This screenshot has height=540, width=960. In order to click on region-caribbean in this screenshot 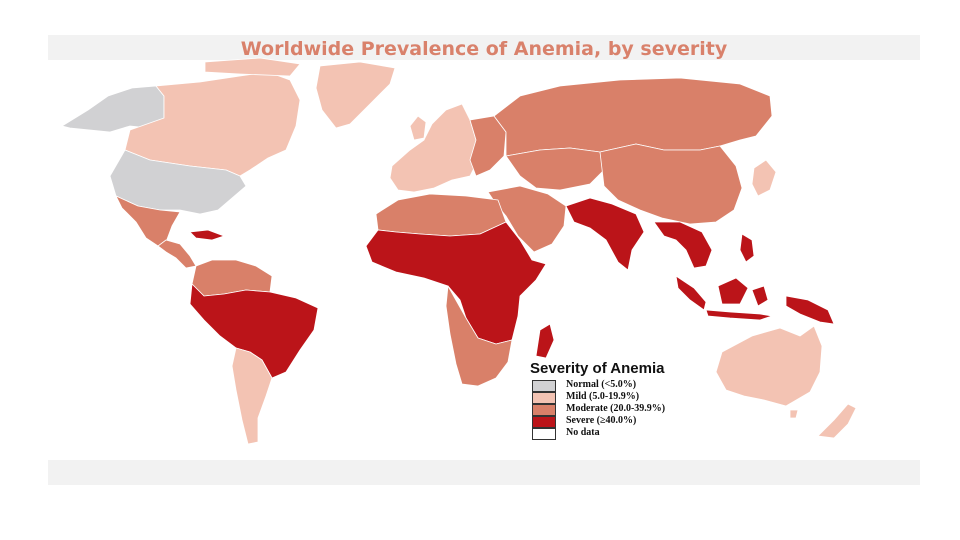, I will do `click(207, 235)`.